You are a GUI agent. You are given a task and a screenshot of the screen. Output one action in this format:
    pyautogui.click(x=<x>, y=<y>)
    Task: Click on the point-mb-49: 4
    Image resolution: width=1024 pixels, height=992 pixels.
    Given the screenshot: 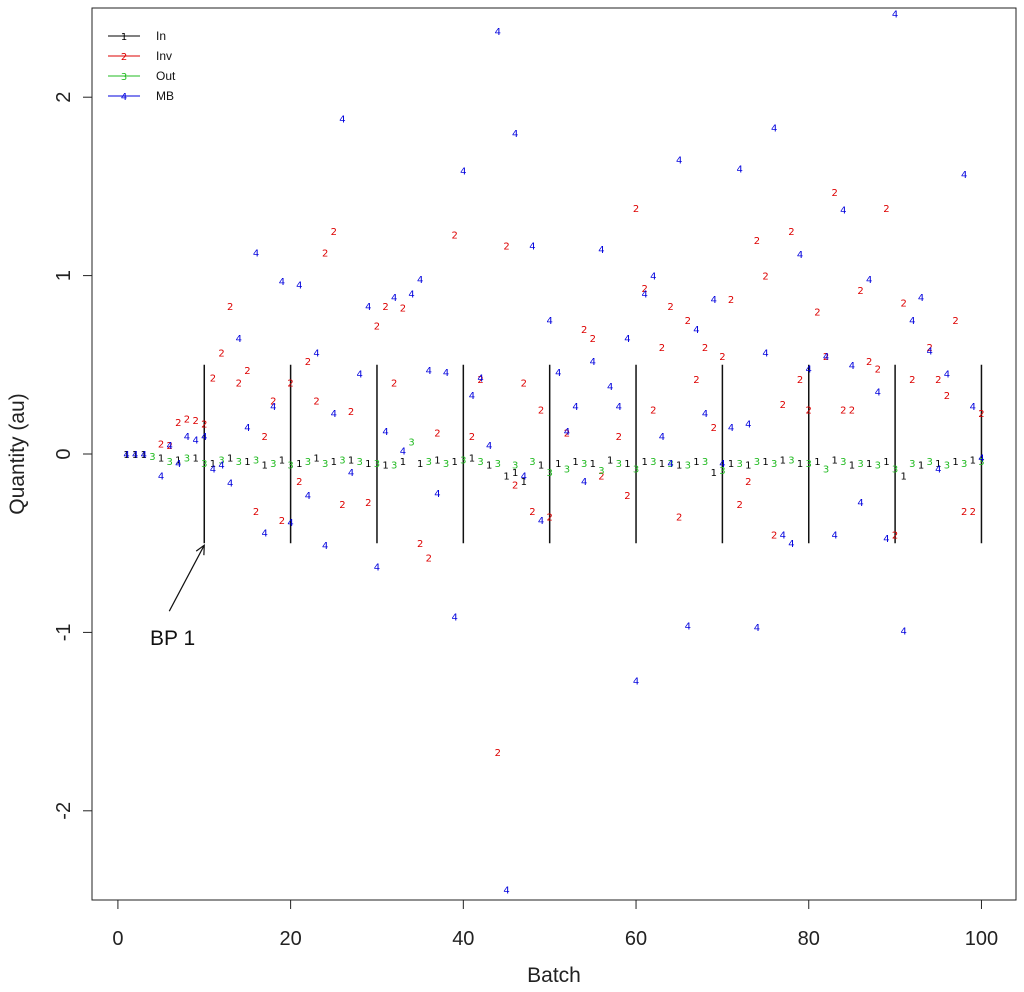 What is the action you would take?
    pyautogui.click(x=558, y=373)
    